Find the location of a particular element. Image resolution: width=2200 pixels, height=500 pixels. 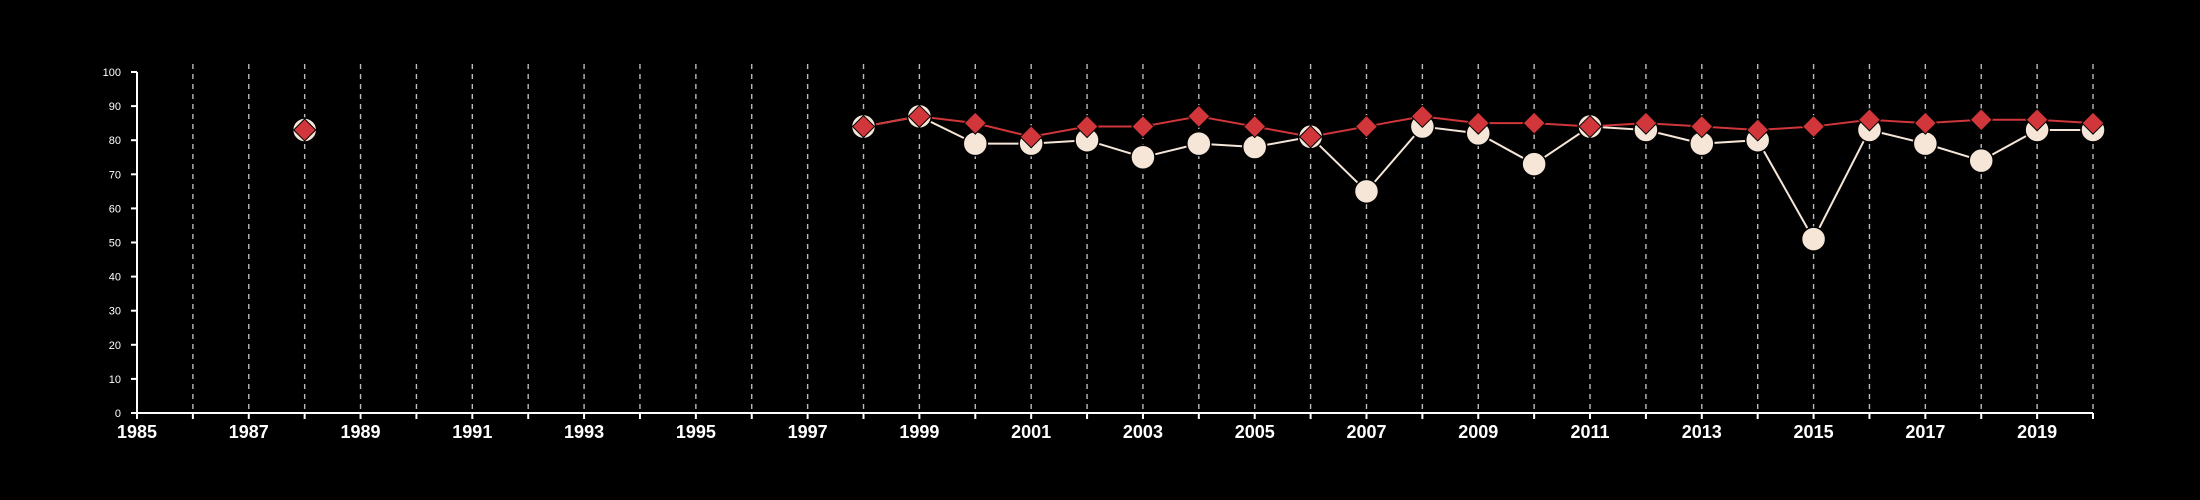

x-tick-label: 2017 is located at coordinates (1925, 432).